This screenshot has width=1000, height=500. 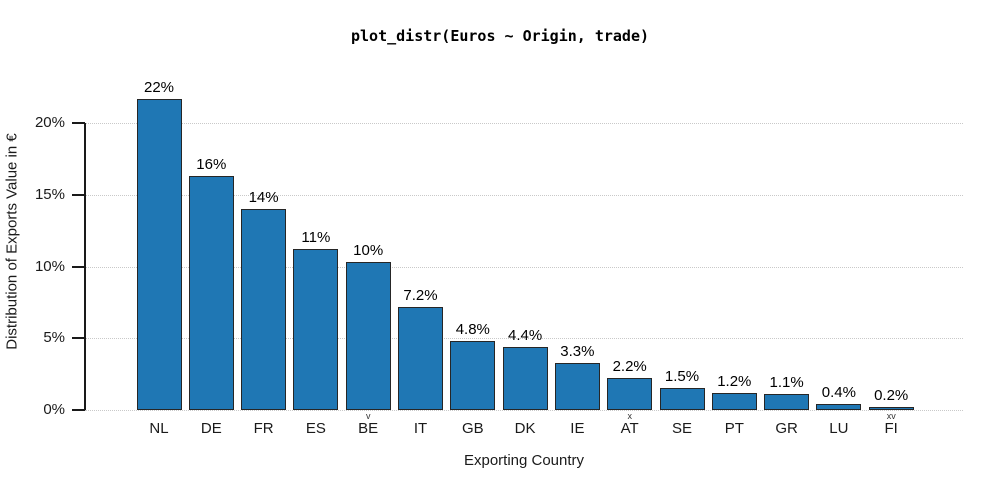 What do you see at coordinates (54, 409) in the screenshot?
I see `y-tick-label: 0%` at bounding box center [54, 409].